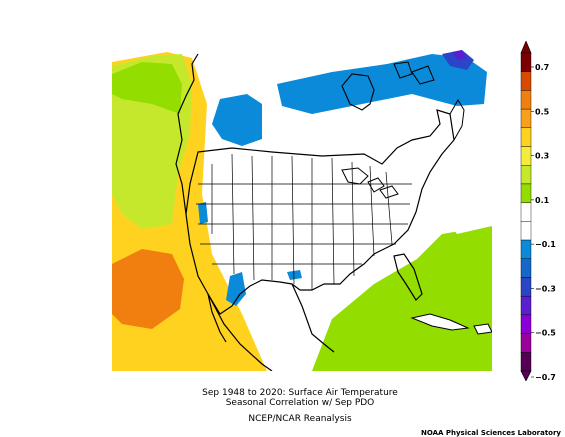 Image resolution: width=565 pixels, height=437 pixels. I want to click on labrador-coast, so click(457, 120).